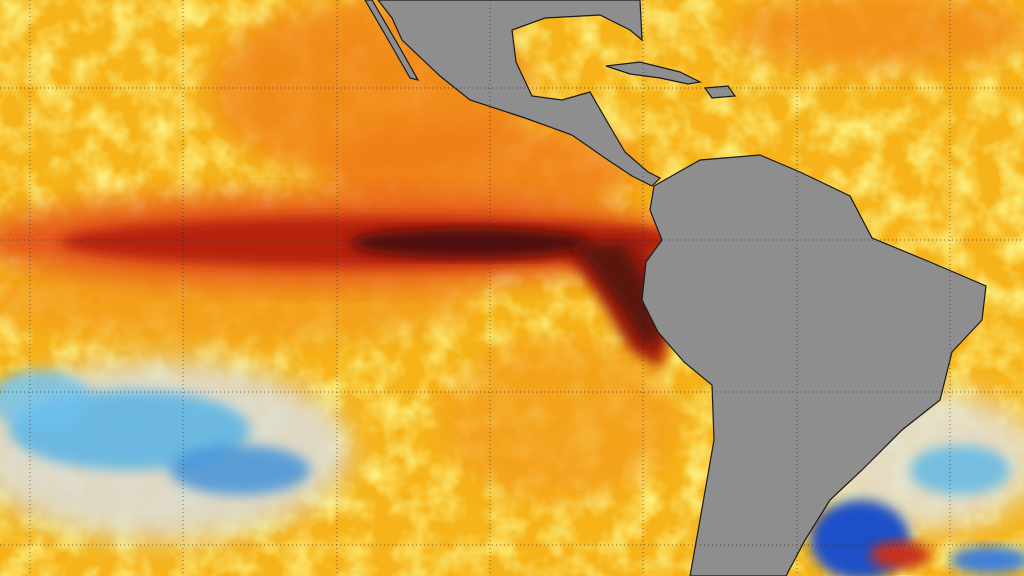 This screenshot has width=1024, height=576. Describe the element at coordinates (392, 40) in the screenshot. I see `baja-california` at that location.